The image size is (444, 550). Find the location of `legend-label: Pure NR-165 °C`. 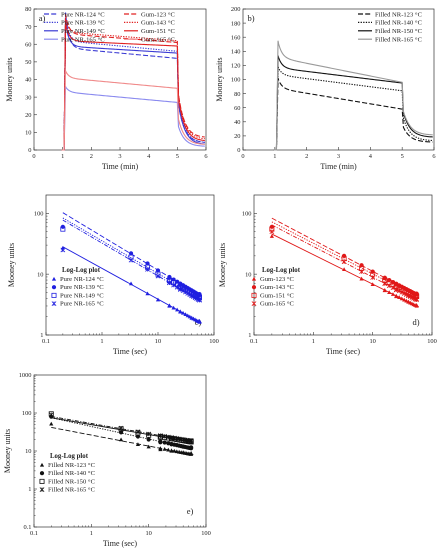

legend-label: Pure NR-165 °C is located at coordinates (83, 40).